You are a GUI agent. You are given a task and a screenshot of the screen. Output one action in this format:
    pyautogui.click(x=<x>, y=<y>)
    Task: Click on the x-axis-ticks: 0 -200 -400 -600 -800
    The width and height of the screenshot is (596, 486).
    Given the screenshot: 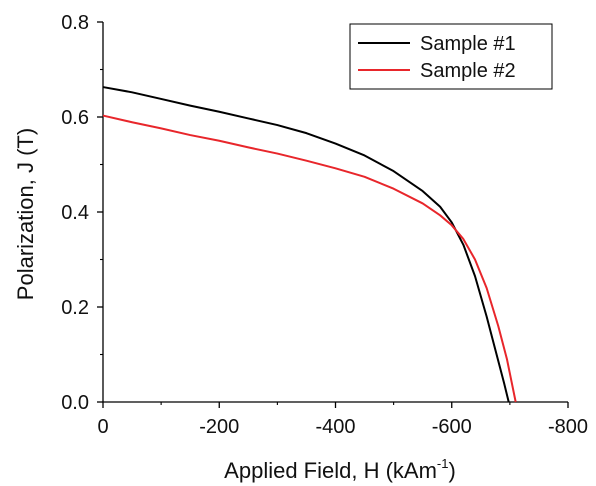 What is the action you would take?
    pyautogui.click(x=342, y=420)
    